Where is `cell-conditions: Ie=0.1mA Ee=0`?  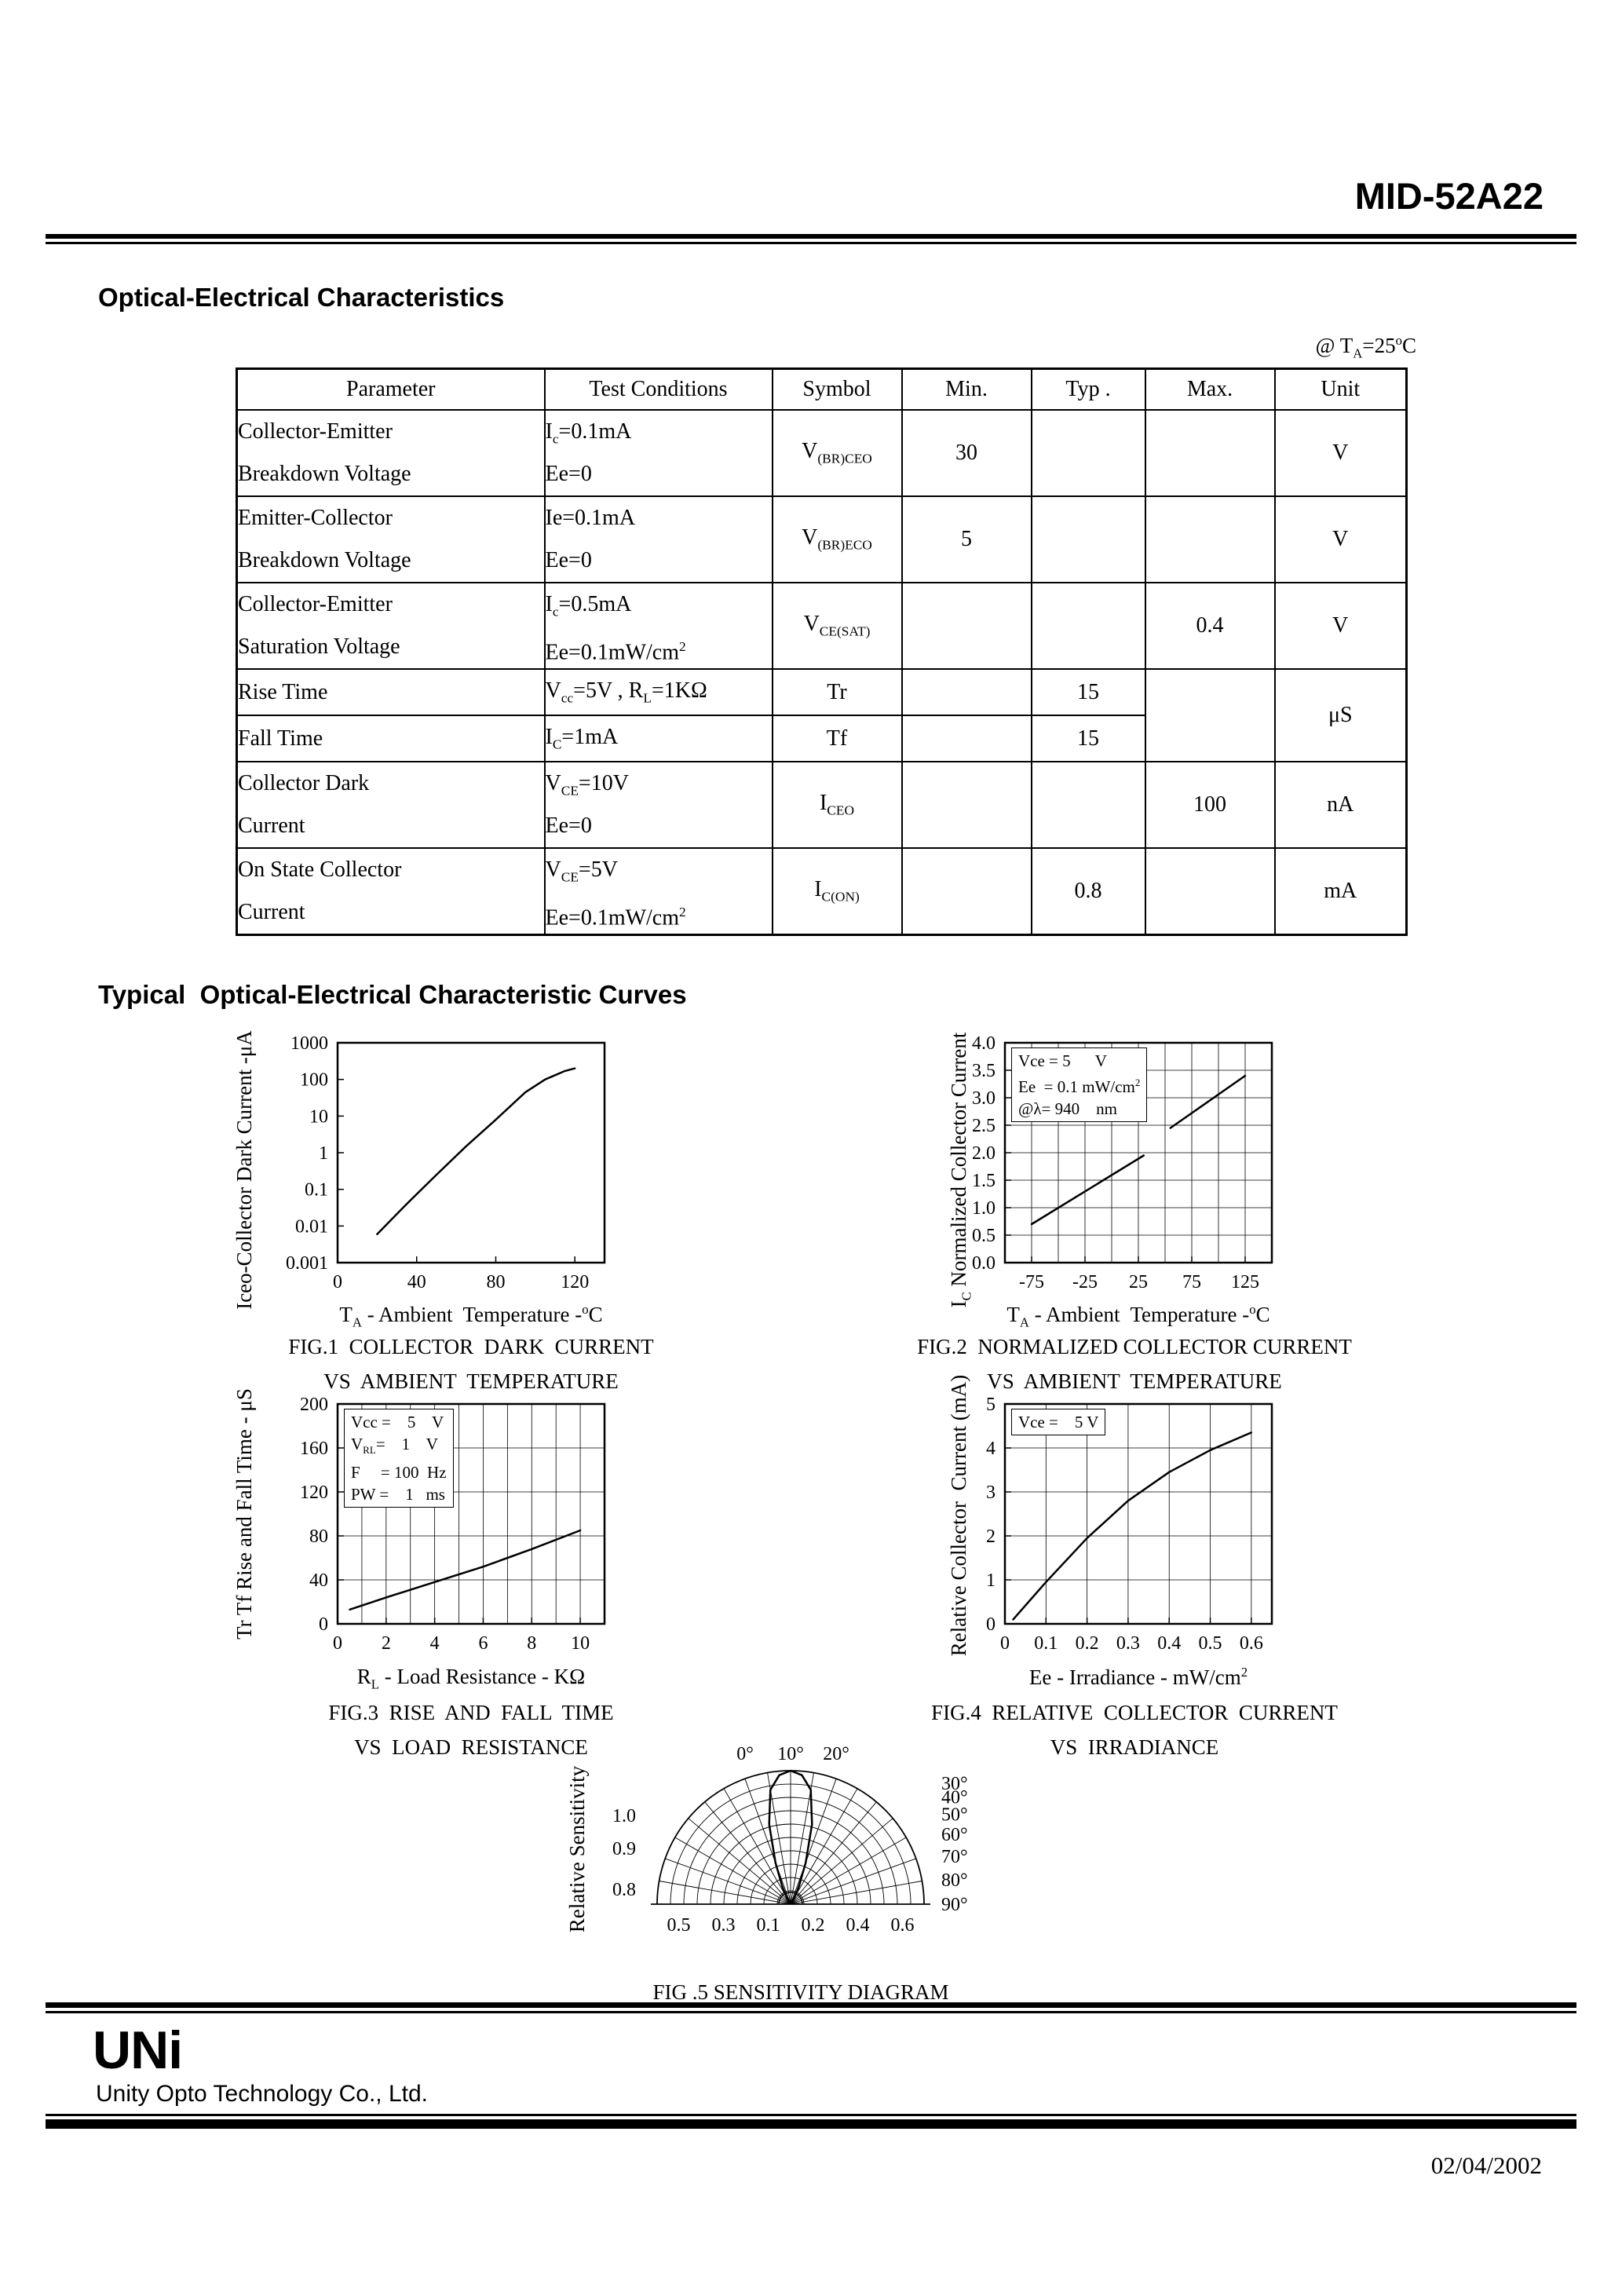
cell-conditions: Ie=0.1mA Ee=0 is located at coordinates (658, 539).